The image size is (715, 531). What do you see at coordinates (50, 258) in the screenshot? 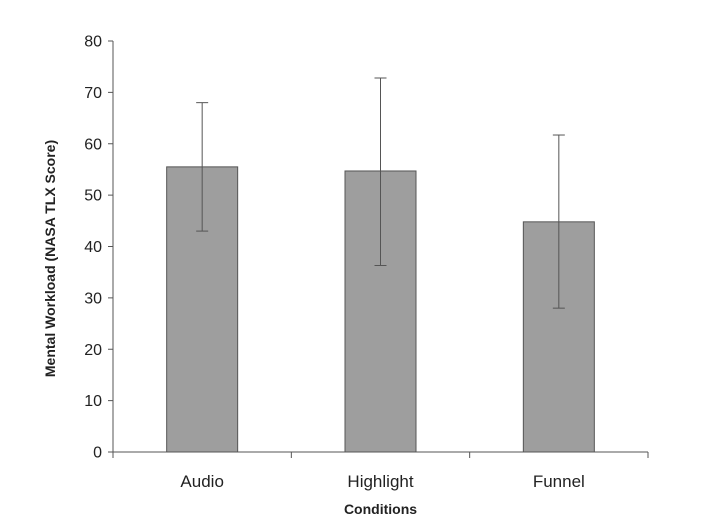
I see `y-axis-title: Mental Workload (NASA TLX Score)` at bounding box center [50, 258].